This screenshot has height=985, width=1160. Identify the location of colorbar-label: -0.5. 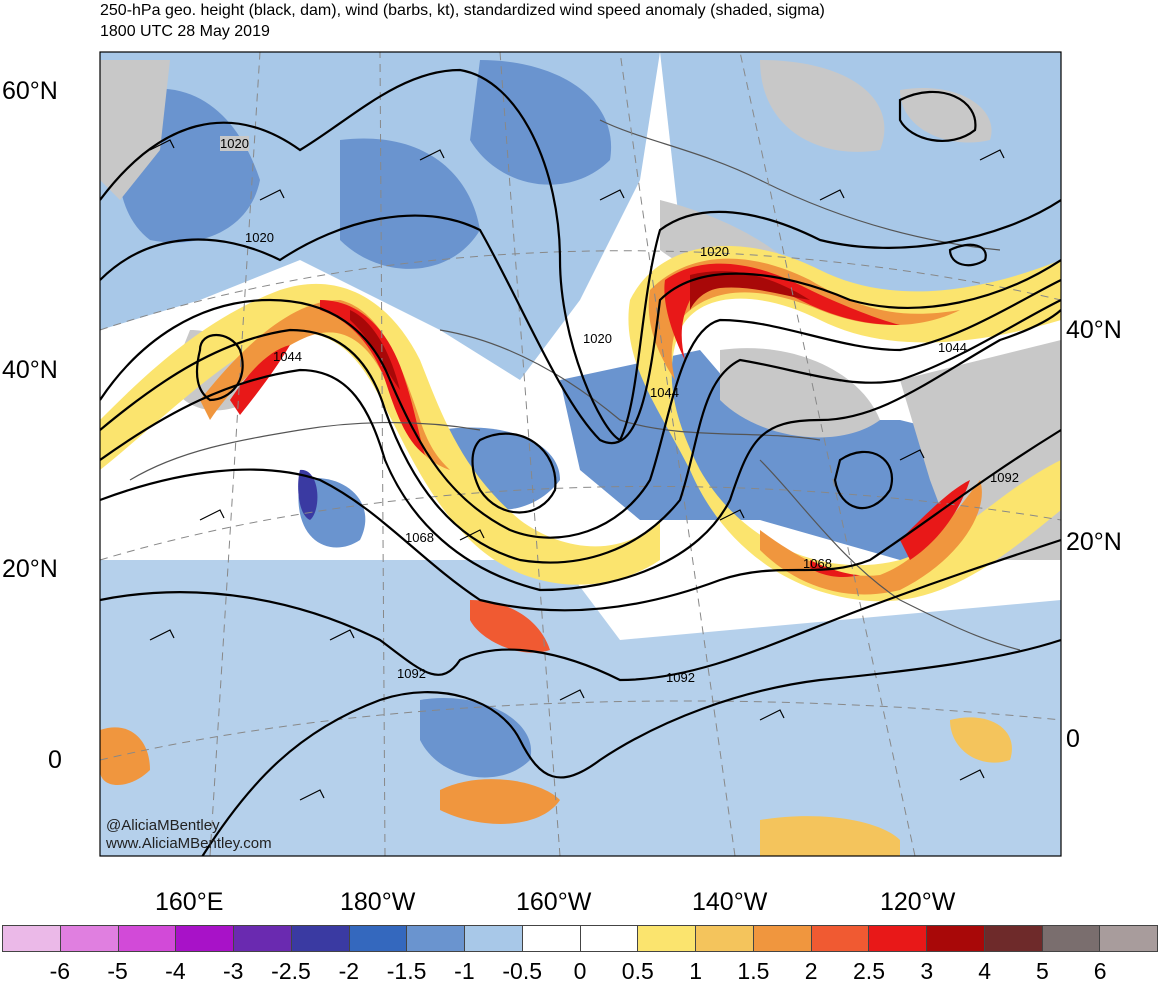
(522, 971).